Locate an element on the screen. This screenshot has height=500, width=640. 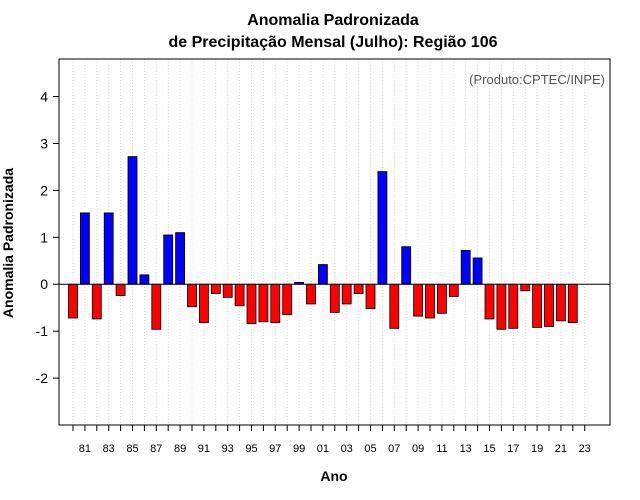
x-tick-label: 89 is located at coordinates (180, 449).